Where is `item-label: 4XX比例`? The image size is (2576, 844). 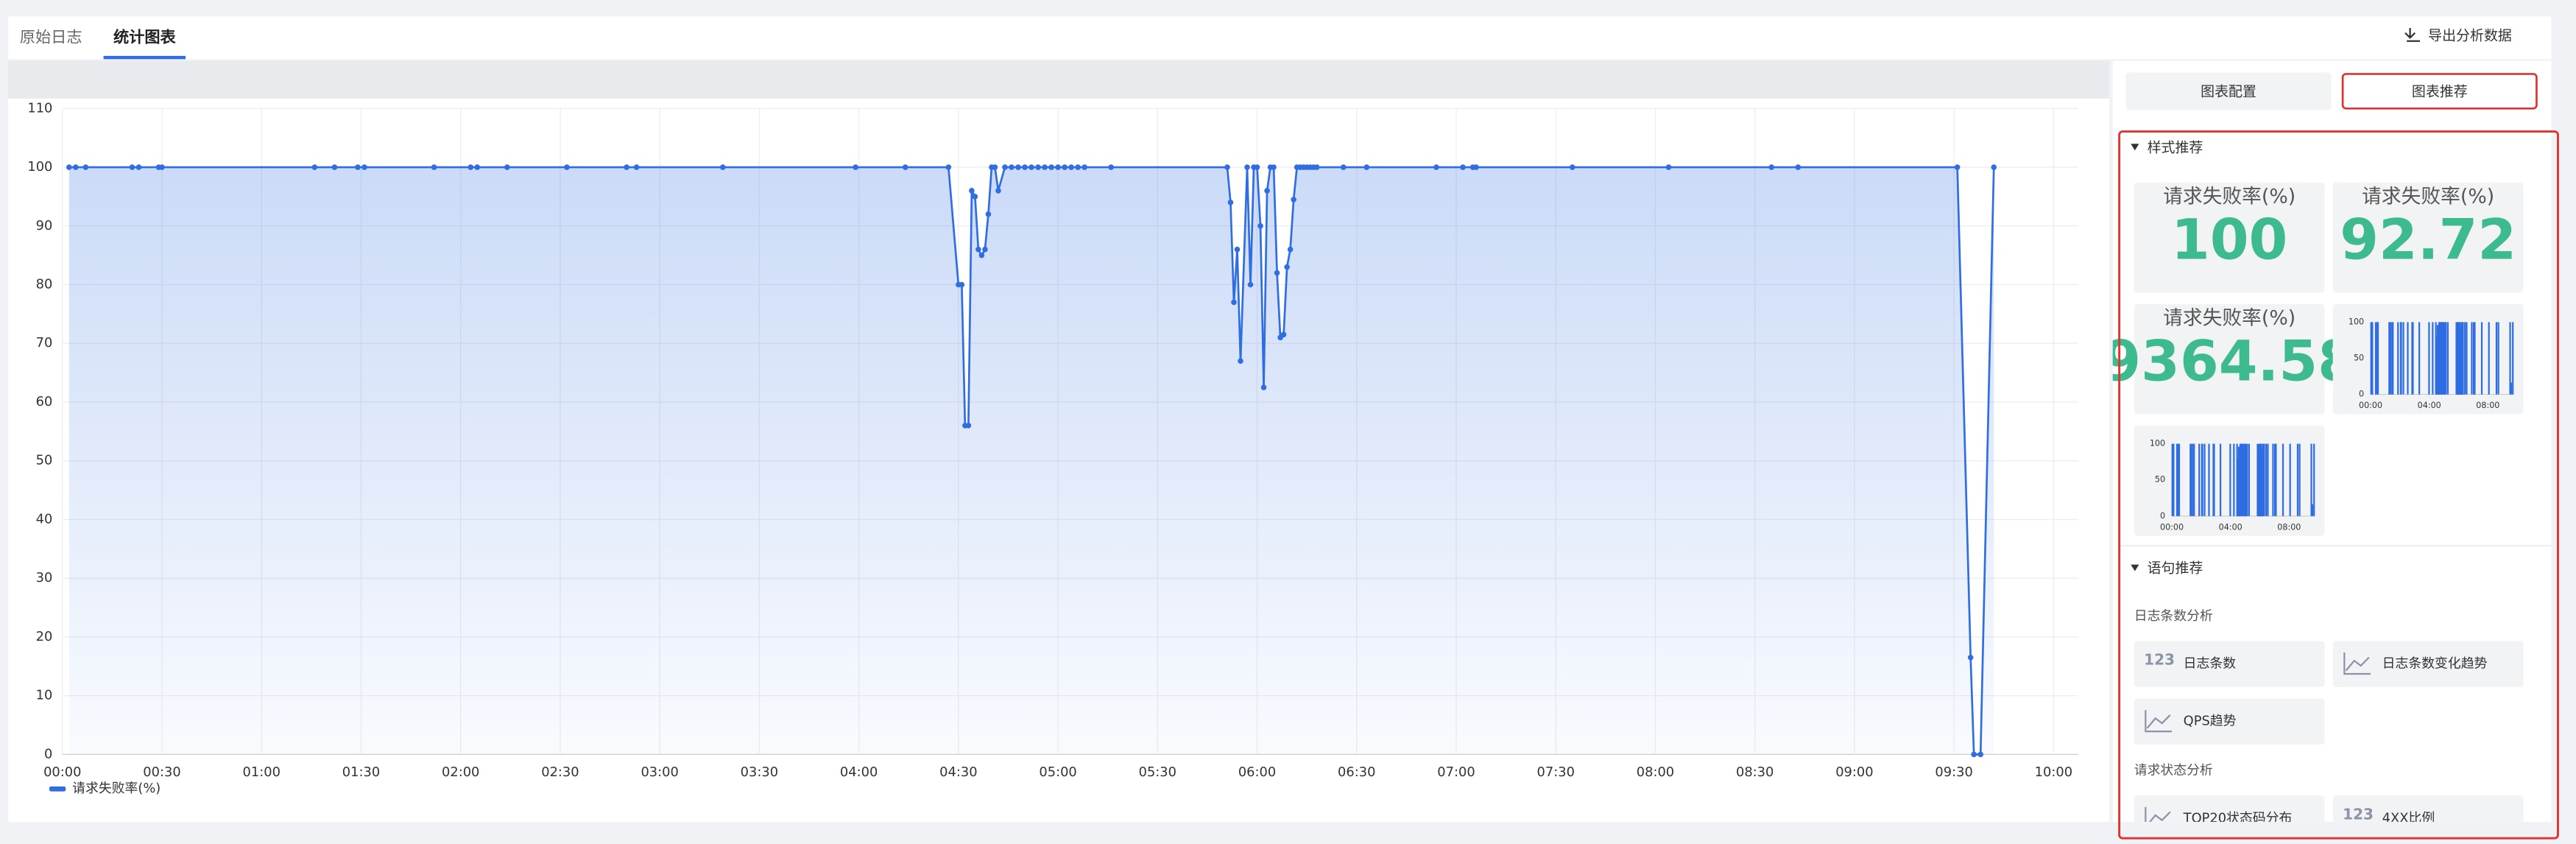
item-label: 4XX比例 is located at coordinates (2408, 818).